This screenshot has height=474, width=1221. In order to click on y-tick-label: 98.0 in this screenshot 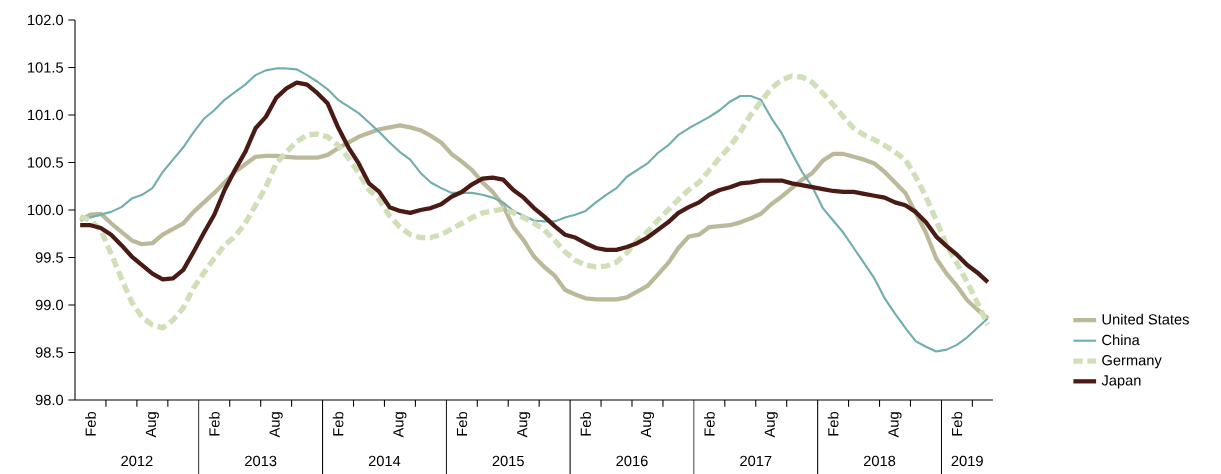, I will do `click(49, 400)`.